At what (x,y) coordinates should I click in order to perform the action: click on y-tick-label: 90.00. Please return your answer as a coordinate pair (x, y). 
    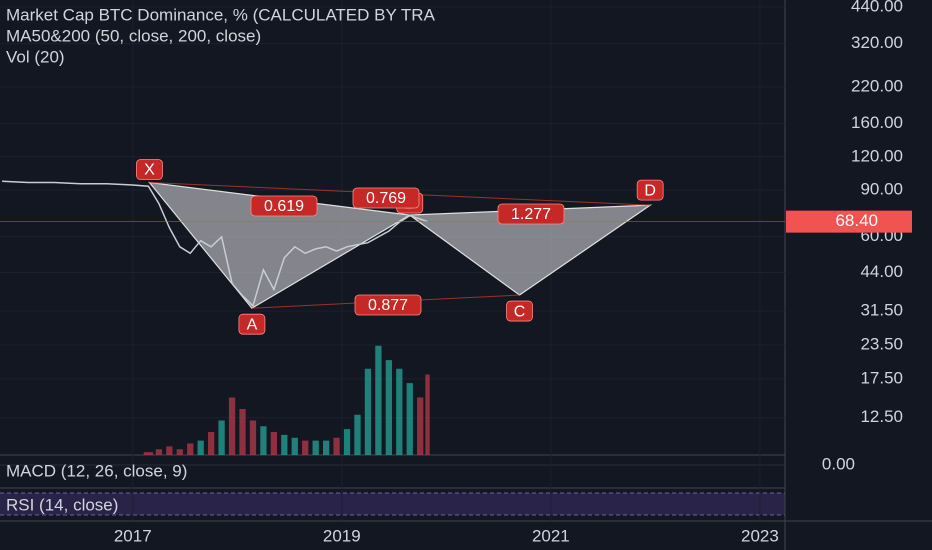
    Looking at the image, I should click on (881, 188).